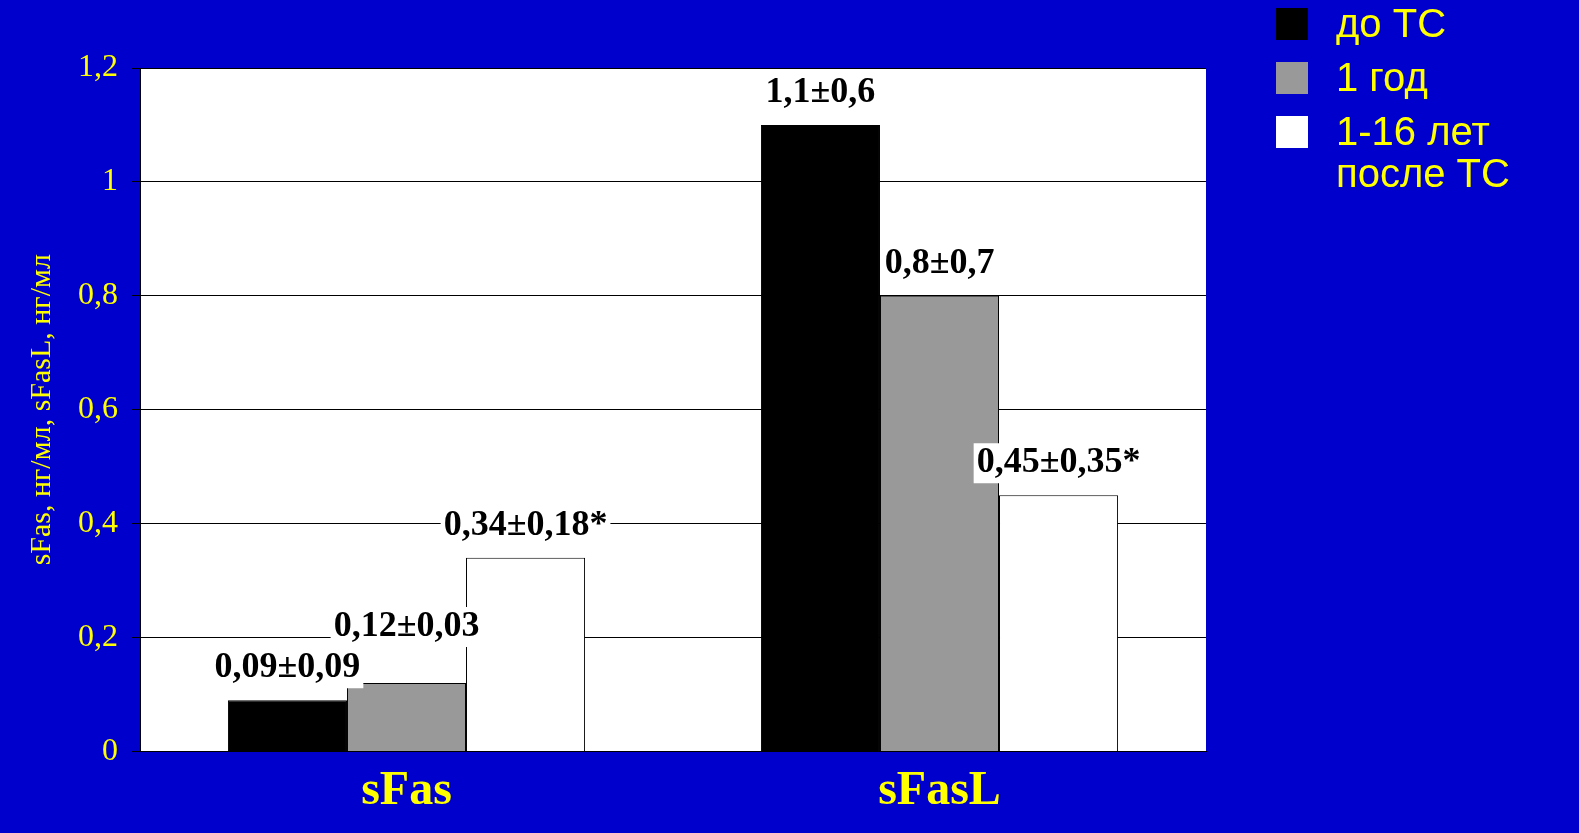 Image resolution: width=1579 pixels, height=833 pixels. Describe the element at coordinates (98, 521) in the screenshot. I see `y-tick-label: 0,4` at that location.